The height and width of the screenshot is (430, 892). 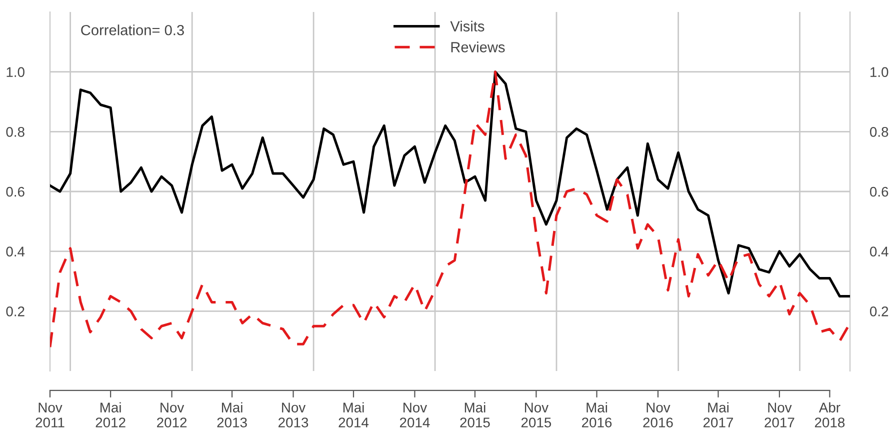 I want to click on x-tick-label: Nov 2014, so click(x=415, y=415).